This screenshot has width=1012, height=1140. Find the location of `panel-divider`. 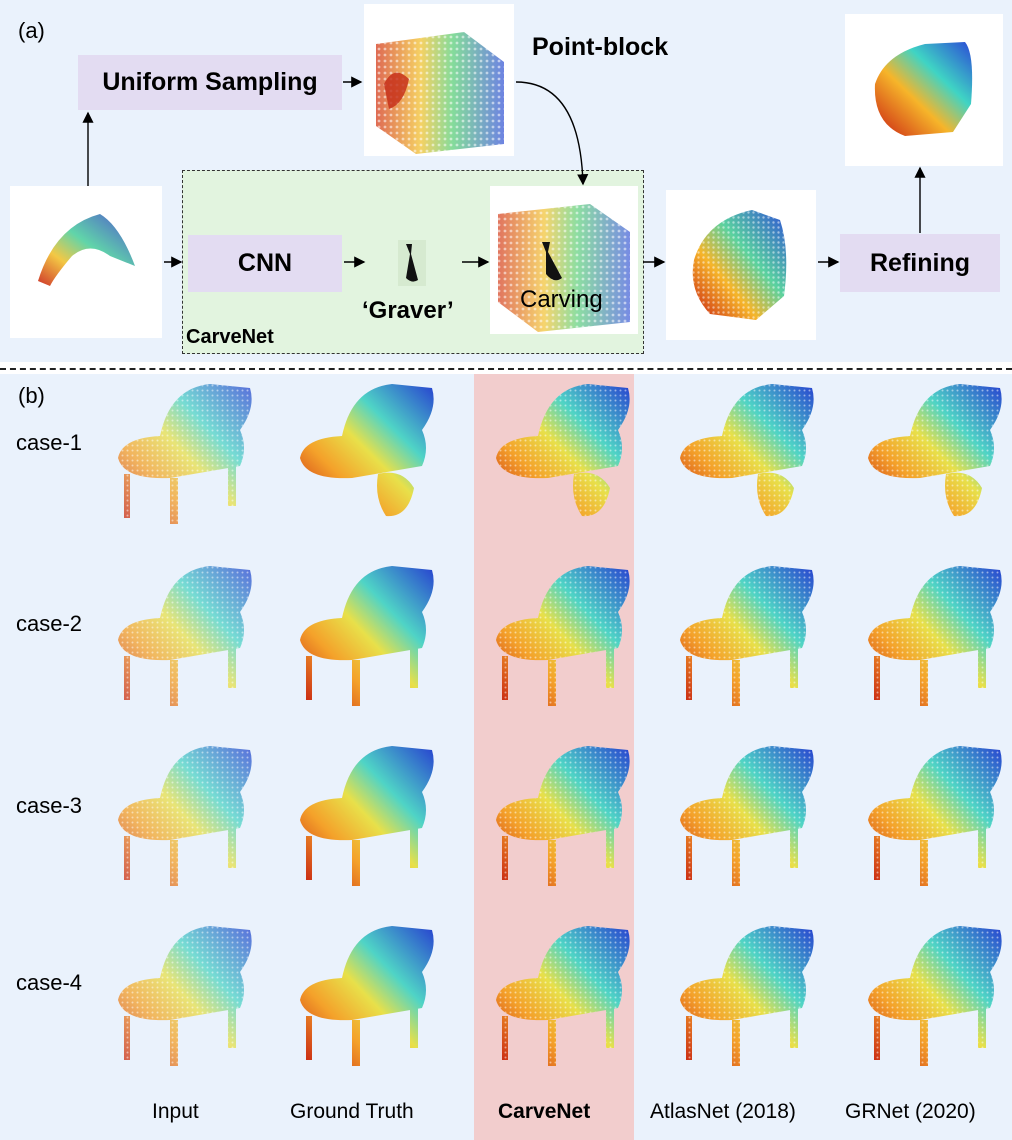

panel-divider is located at coordinates (506, 369).